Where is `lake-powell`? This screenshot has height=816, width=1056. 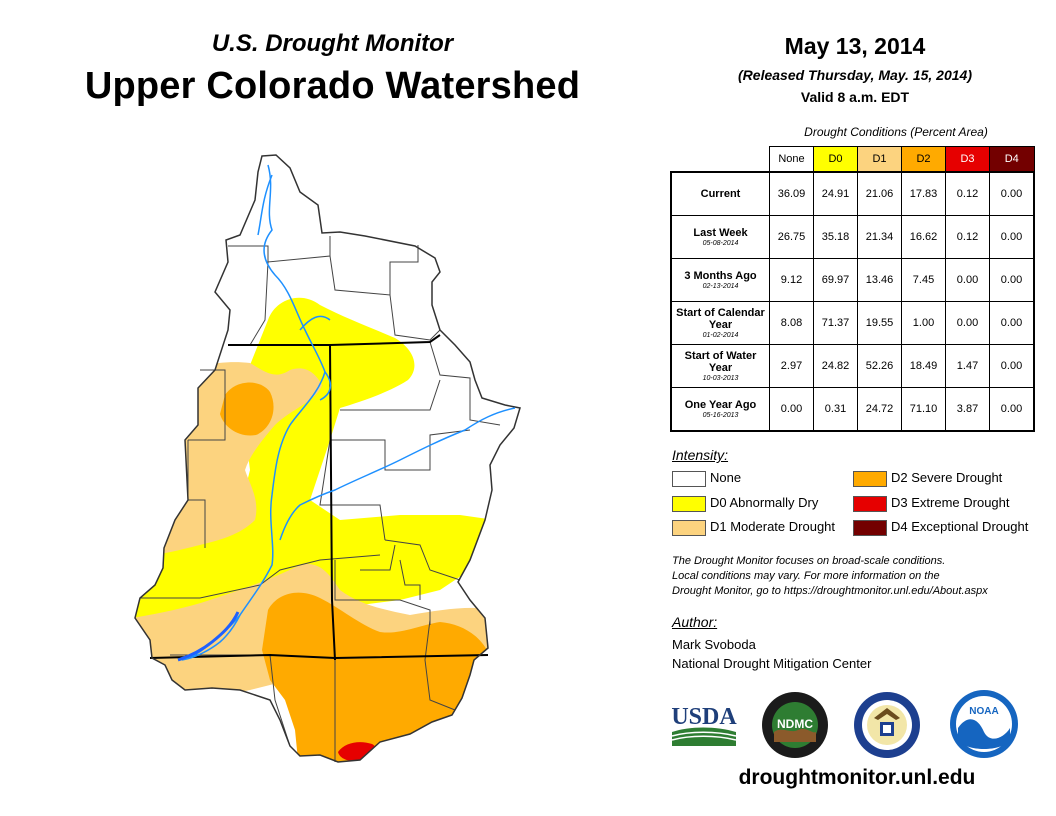 lake-powell is located at coordinates (208, 636).